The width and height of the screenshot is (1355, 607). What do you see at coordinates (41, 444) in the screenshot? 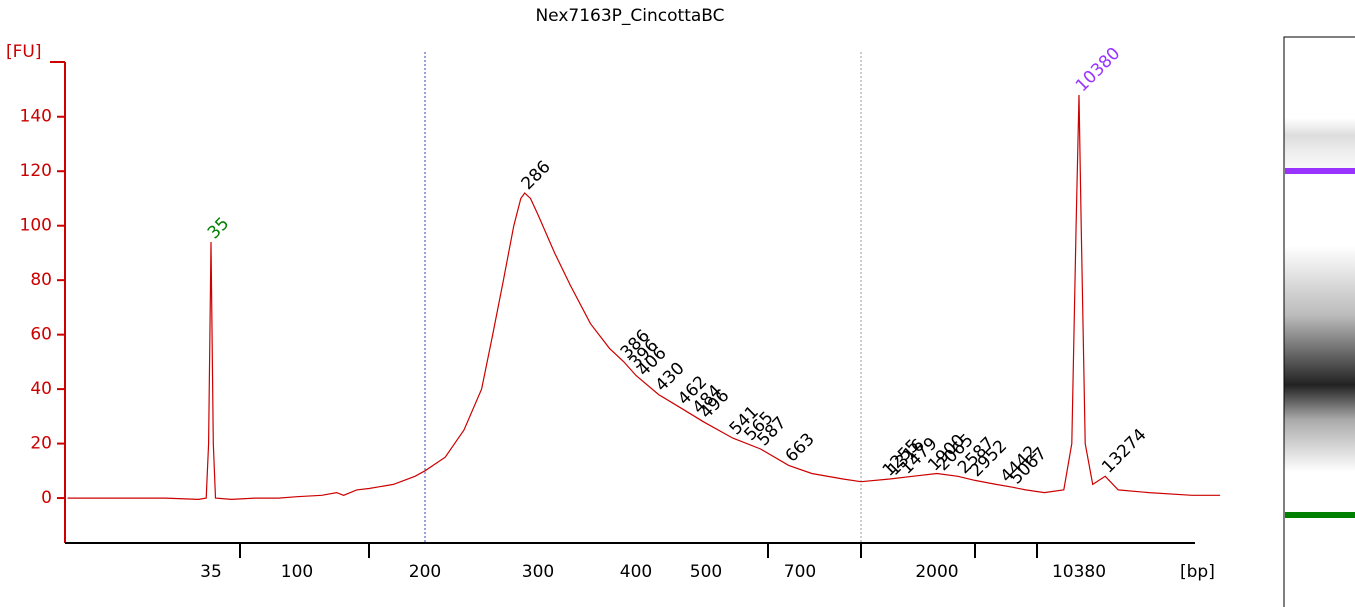
I see `y-tick-label: 20` at bounding box center [41, 444].